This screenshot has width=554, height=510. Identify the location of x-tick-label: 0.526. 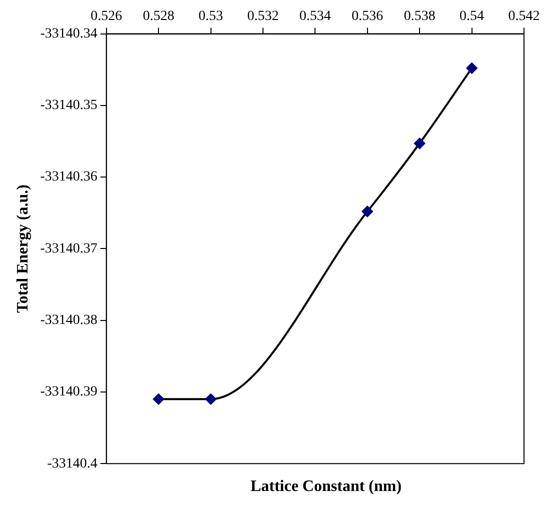
(106, 16).